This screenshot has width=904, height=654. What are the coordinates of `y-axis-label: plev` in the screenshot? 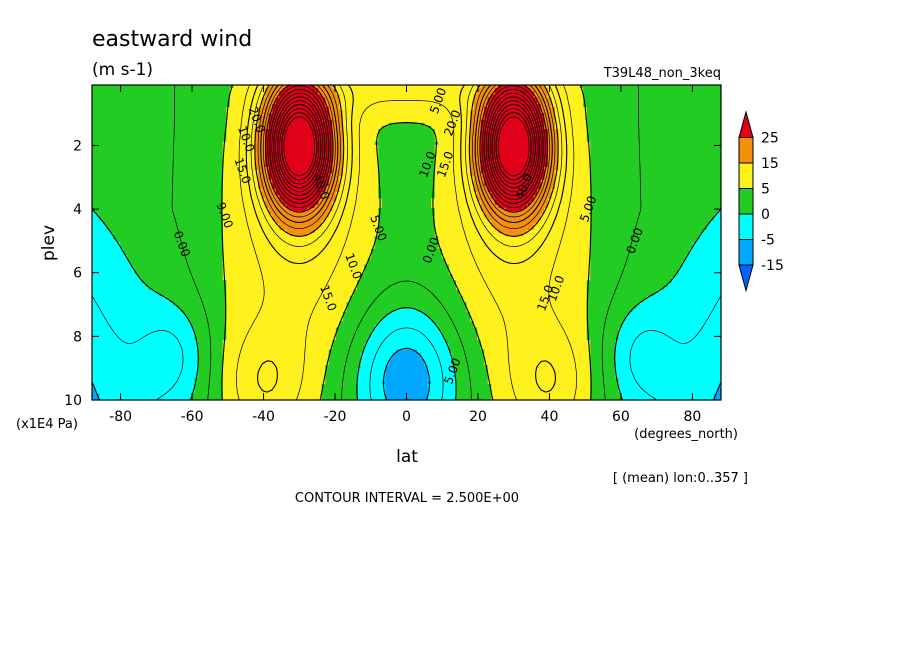 It's located at (49, 243).